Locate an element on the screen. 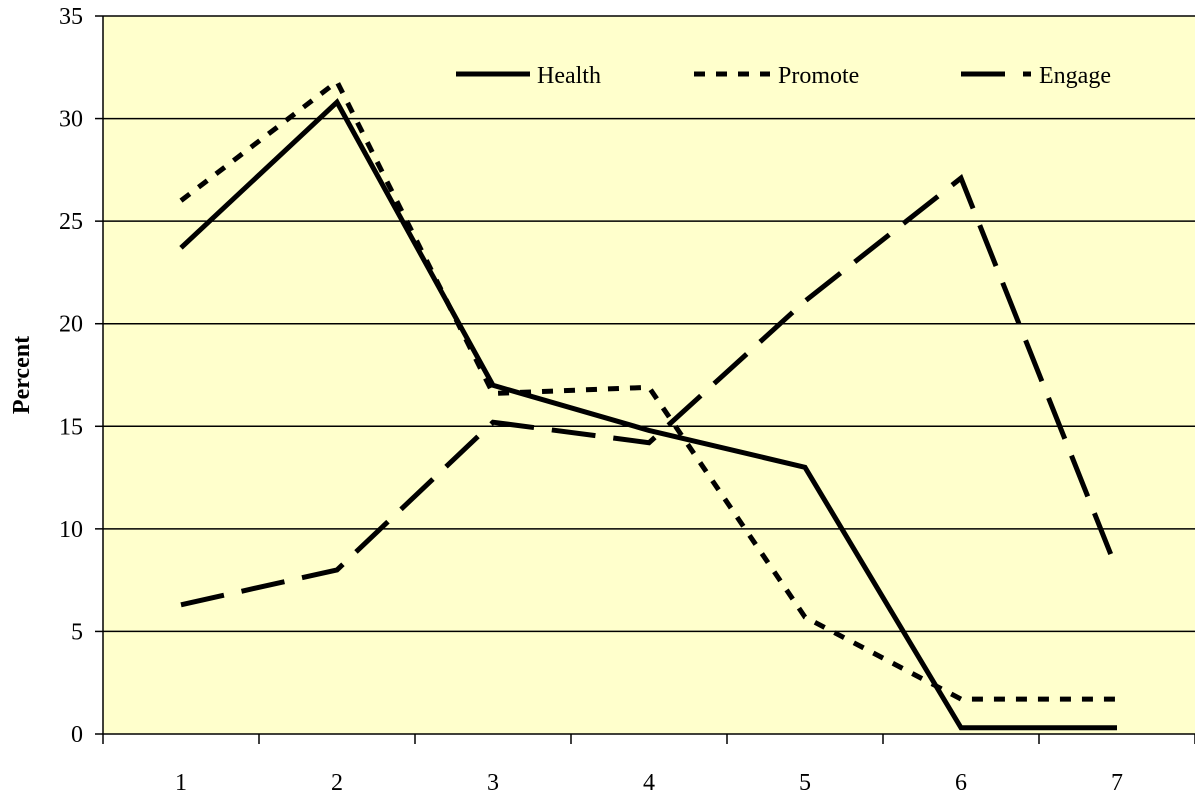  y-tick-label: 15 is located at coordinates (71, 427).